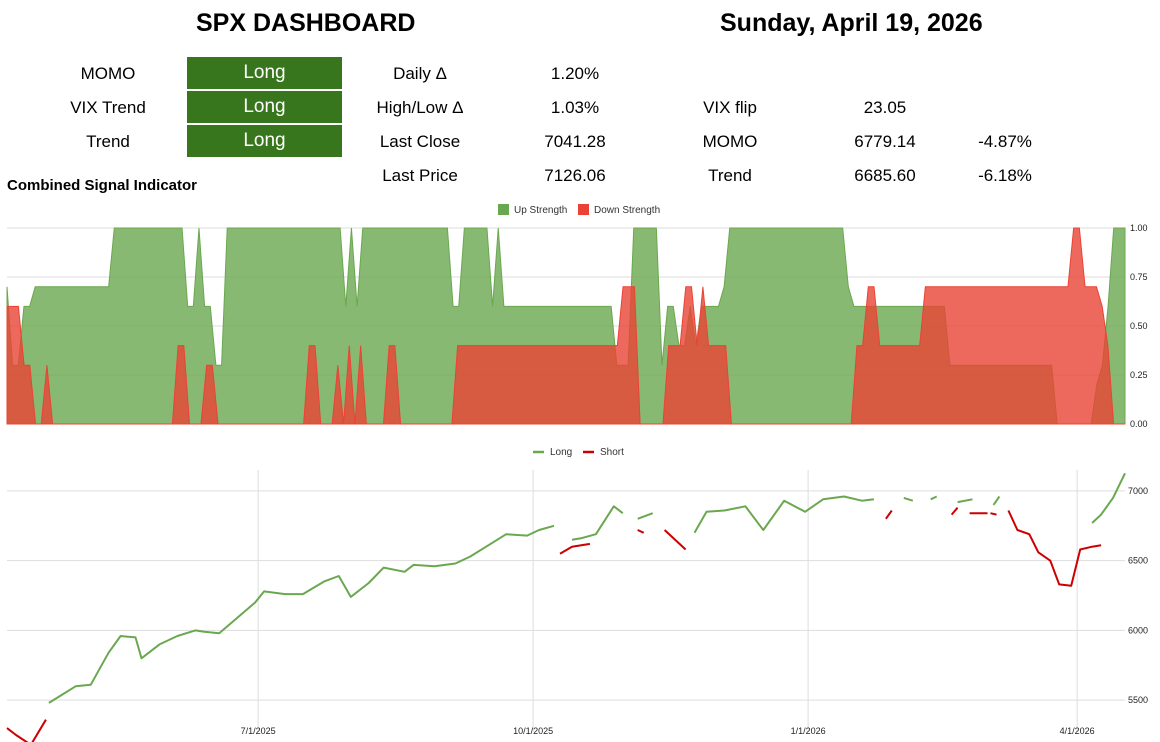 Image resolution: width=1160 pixels, height=742 pixels. What do you see at coordinates (575, 141) in the screenshot?
I see `last-close-value: 7041.28` at bounding box center [575, 141].